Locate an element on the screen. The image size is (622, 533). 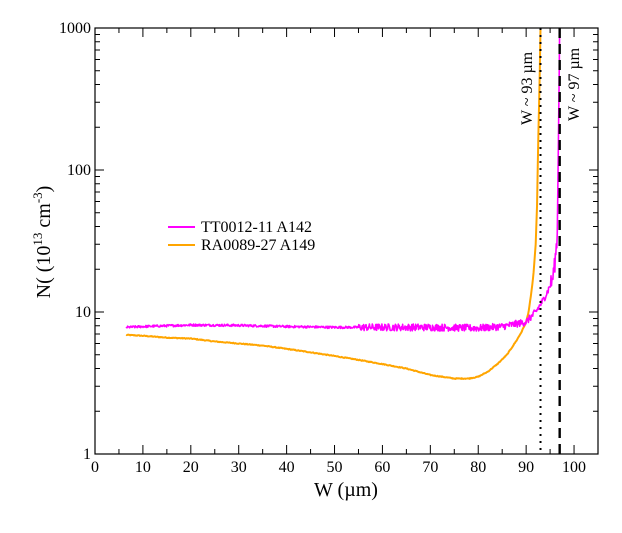
y-tick-label: 100 is located at coordinates (79, 170).